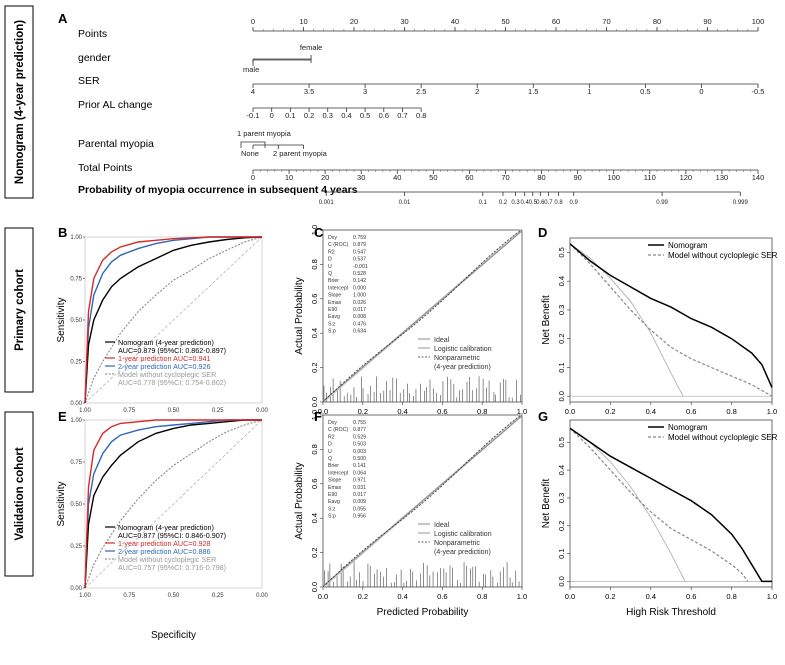 The height and width of the screenshot is (665, 785). I want to click on dca-x-tick-label: 0.2, so click(610, 596).